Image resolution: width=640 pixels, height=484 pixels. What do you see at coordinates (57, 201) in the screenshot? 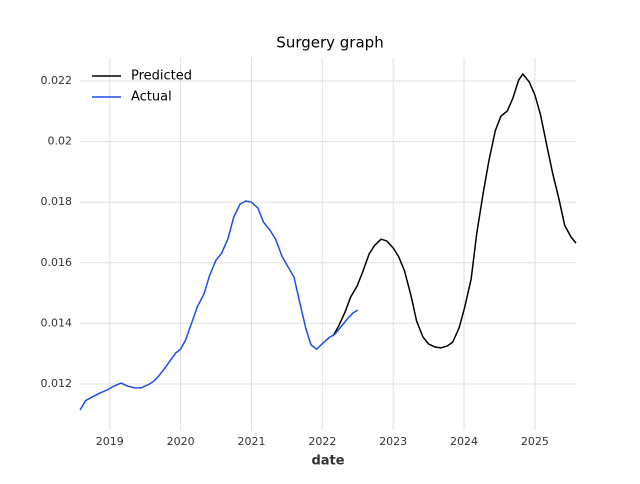
I see `y-tick-label: 0.018` at bounding box center [57, 201].